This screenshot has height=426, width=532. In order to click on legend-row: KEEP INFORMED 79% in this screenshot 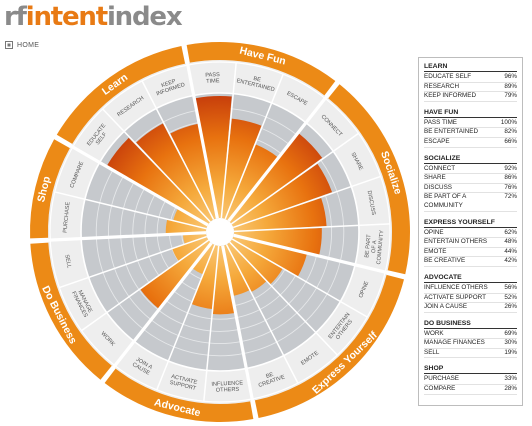, I will do `click(470, 97)`.